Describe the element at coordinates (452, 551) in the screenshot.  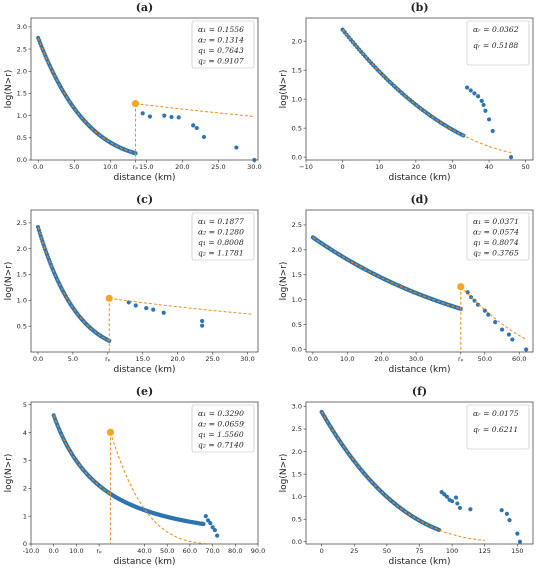
I see `x-tick-label: 100` at that location.